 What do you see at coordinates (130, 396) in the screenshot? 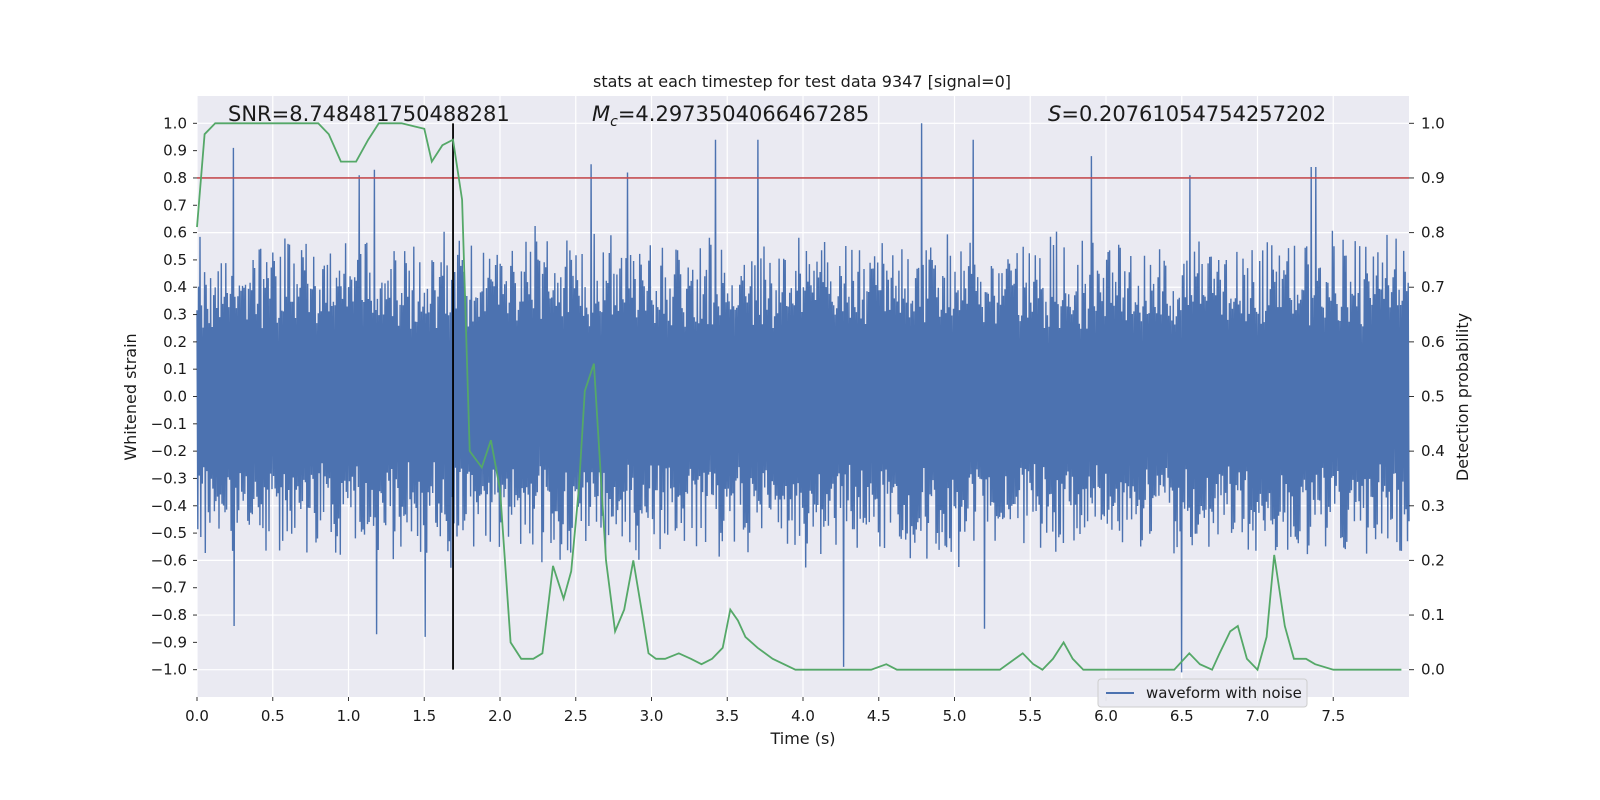
I see `left-y-axis-label: Whitened strain` at bounding box center [130, 396].